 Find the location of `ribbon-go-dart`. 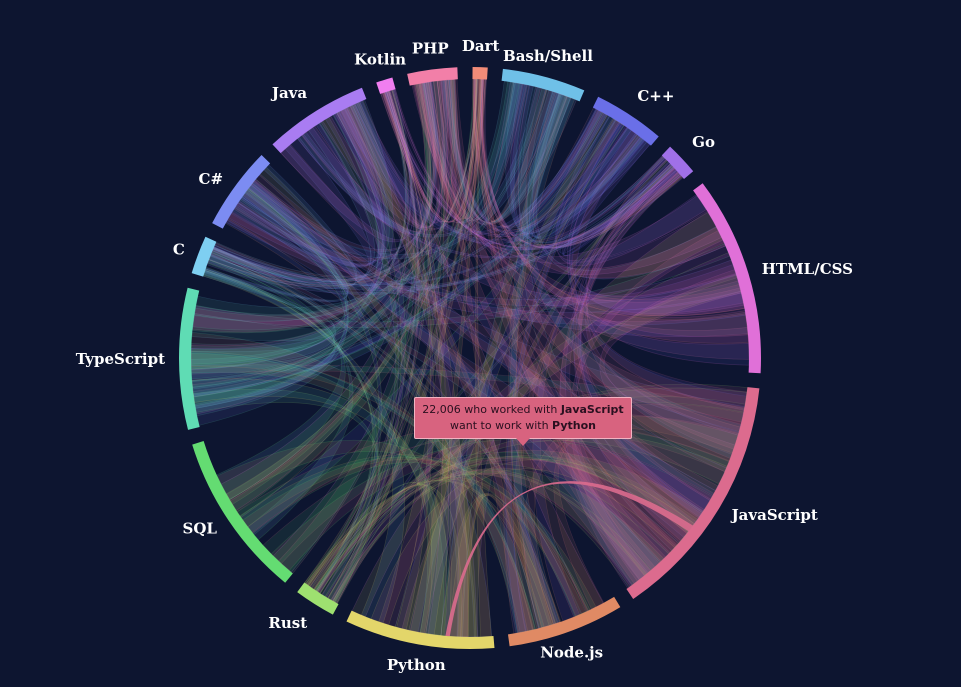

ribbon-go-dart is located at coordinates (573, 162).